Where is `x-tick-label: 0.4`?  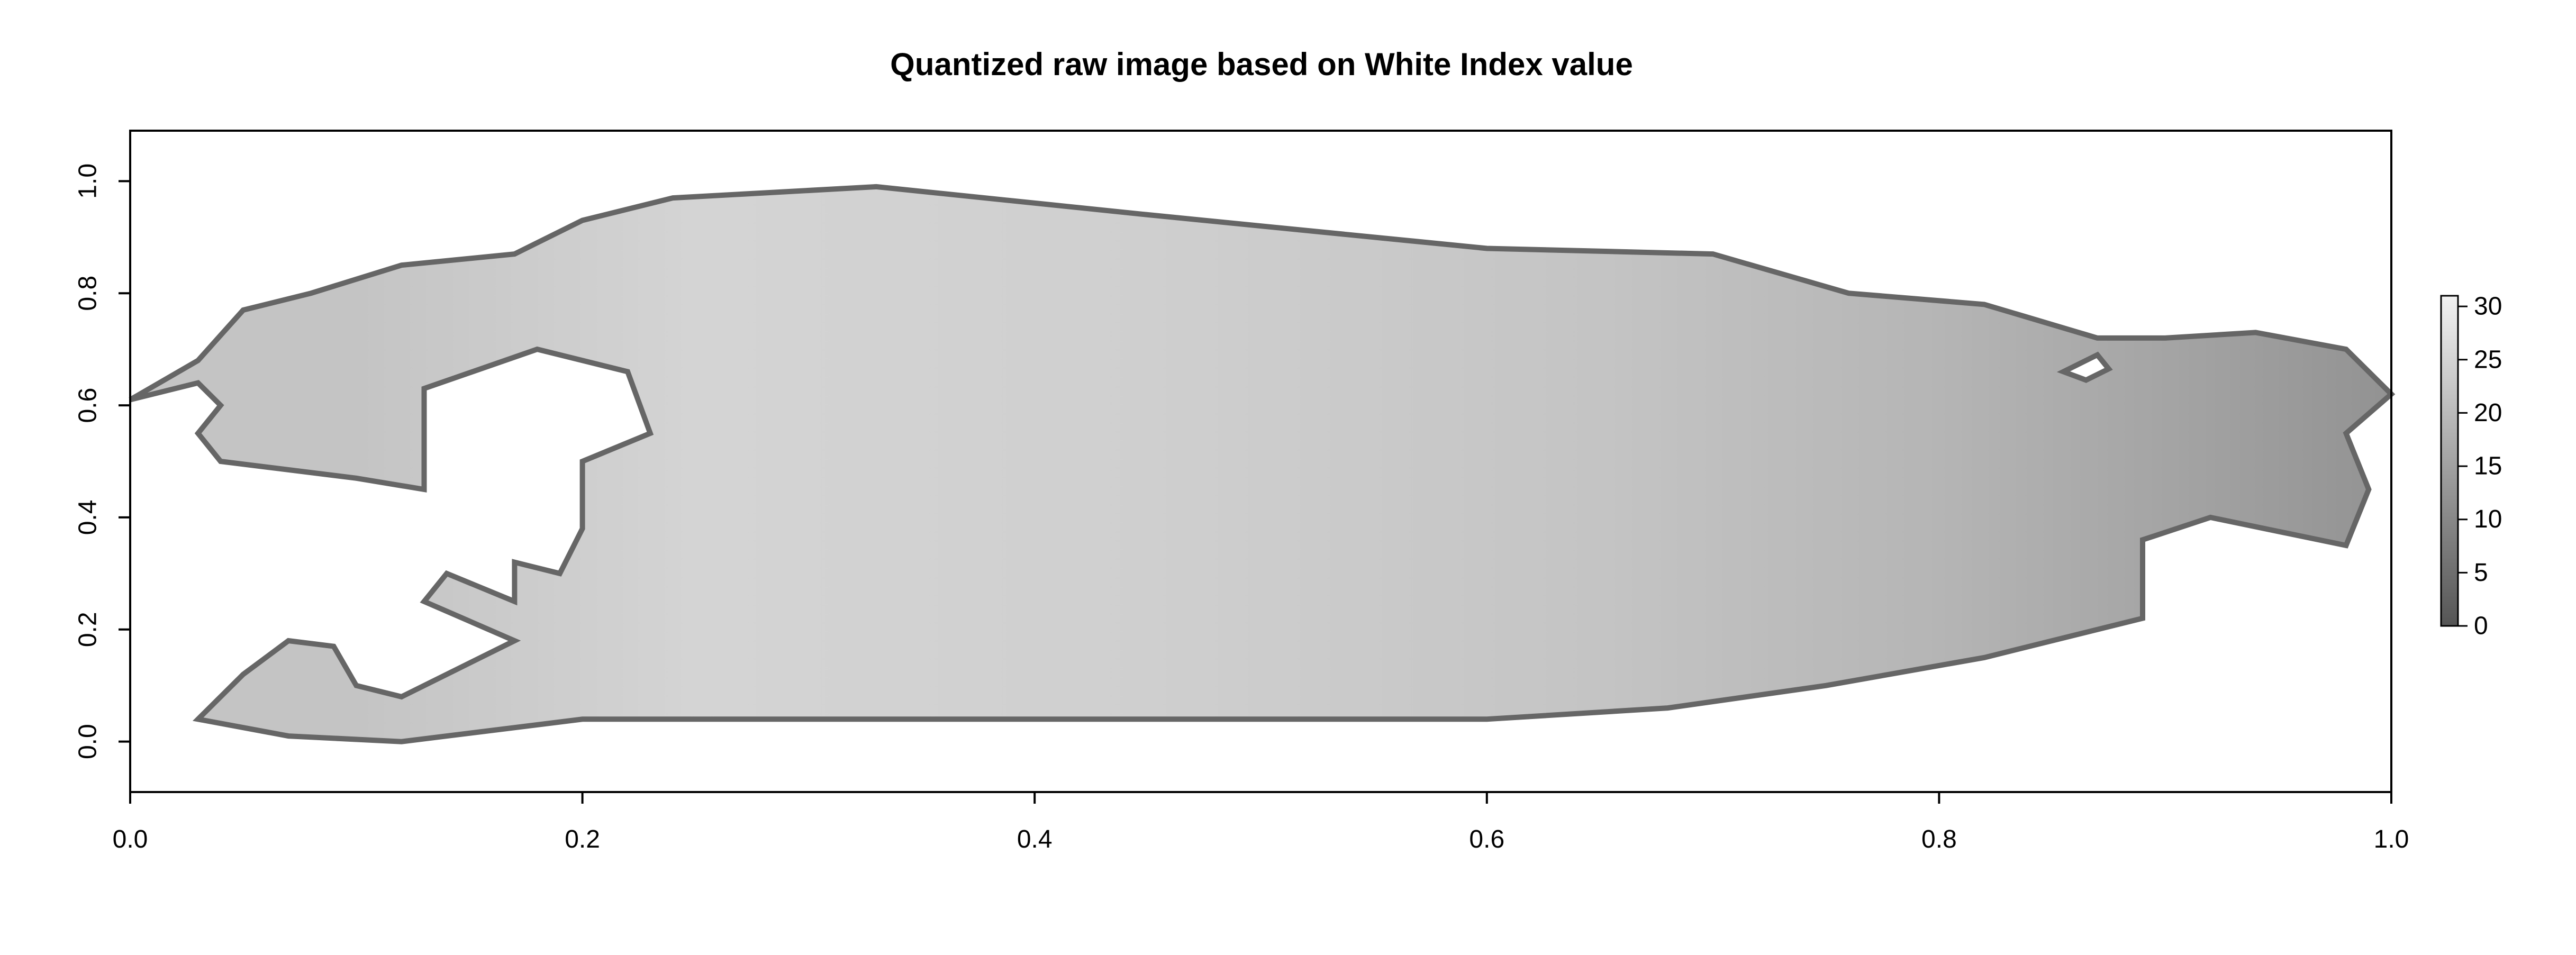
x-tick-label: 0.4 is located at coordinates (1035, 839).